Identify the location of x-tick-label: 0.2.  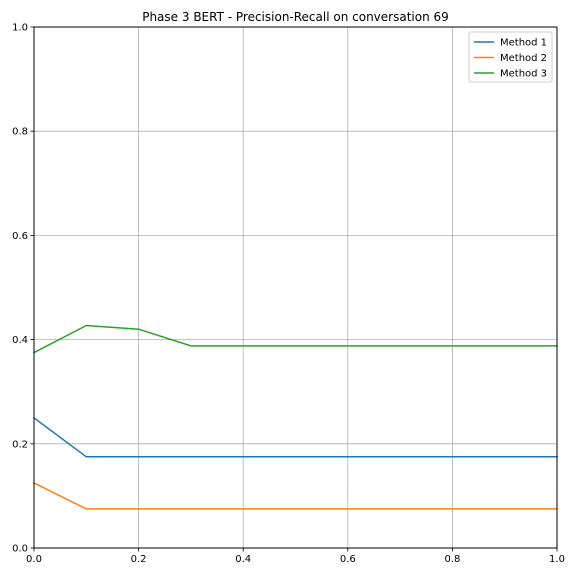
(139, 559).